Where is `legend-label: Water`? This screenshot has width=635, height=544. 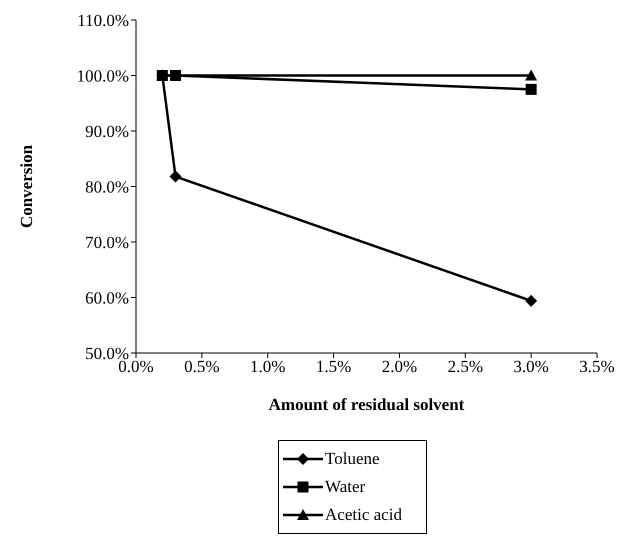
legend-label: Water is located at coordinates (345, 487).